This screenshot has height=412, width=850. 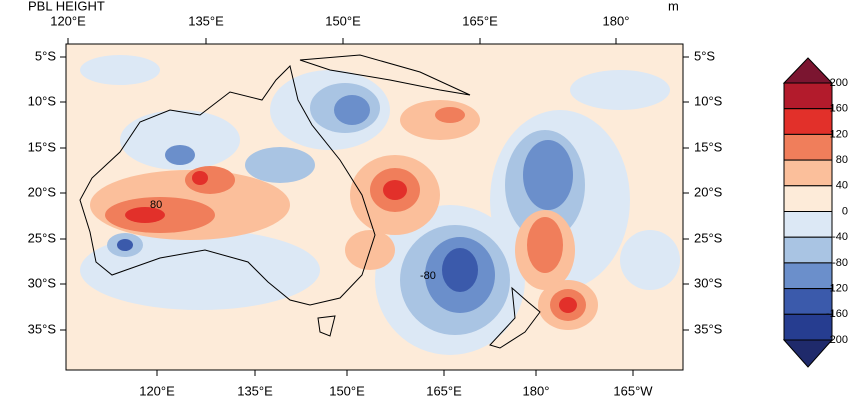 I want to click on colorbar-label: 160, so click(x=839, y=109).